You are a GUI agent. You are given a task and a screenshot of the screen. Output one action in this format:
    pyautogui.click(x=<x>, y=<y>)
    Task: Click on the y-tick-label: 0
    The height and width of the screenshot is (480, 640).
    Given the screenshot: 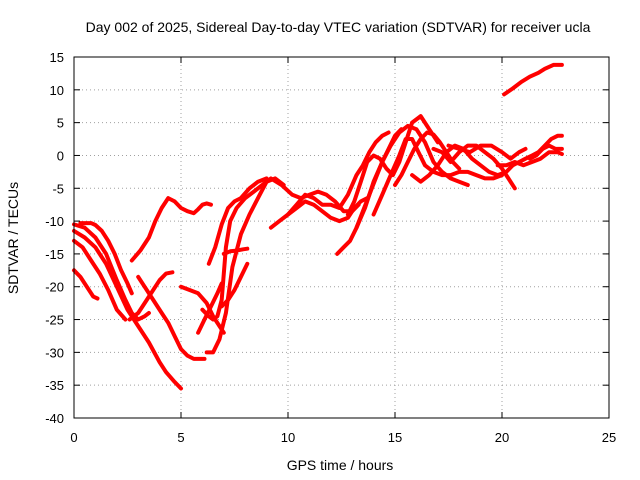 What is the action you would take?
    pyautogui.click(x=60, y=155)
    